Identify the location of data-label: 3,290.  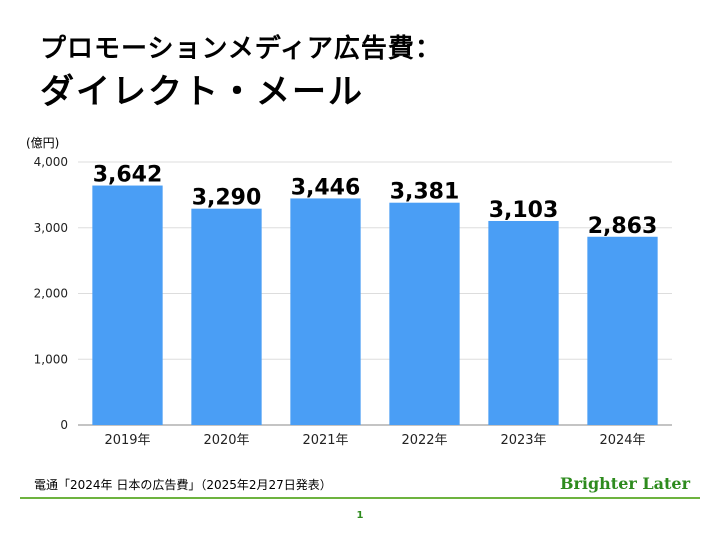
(227, 198).